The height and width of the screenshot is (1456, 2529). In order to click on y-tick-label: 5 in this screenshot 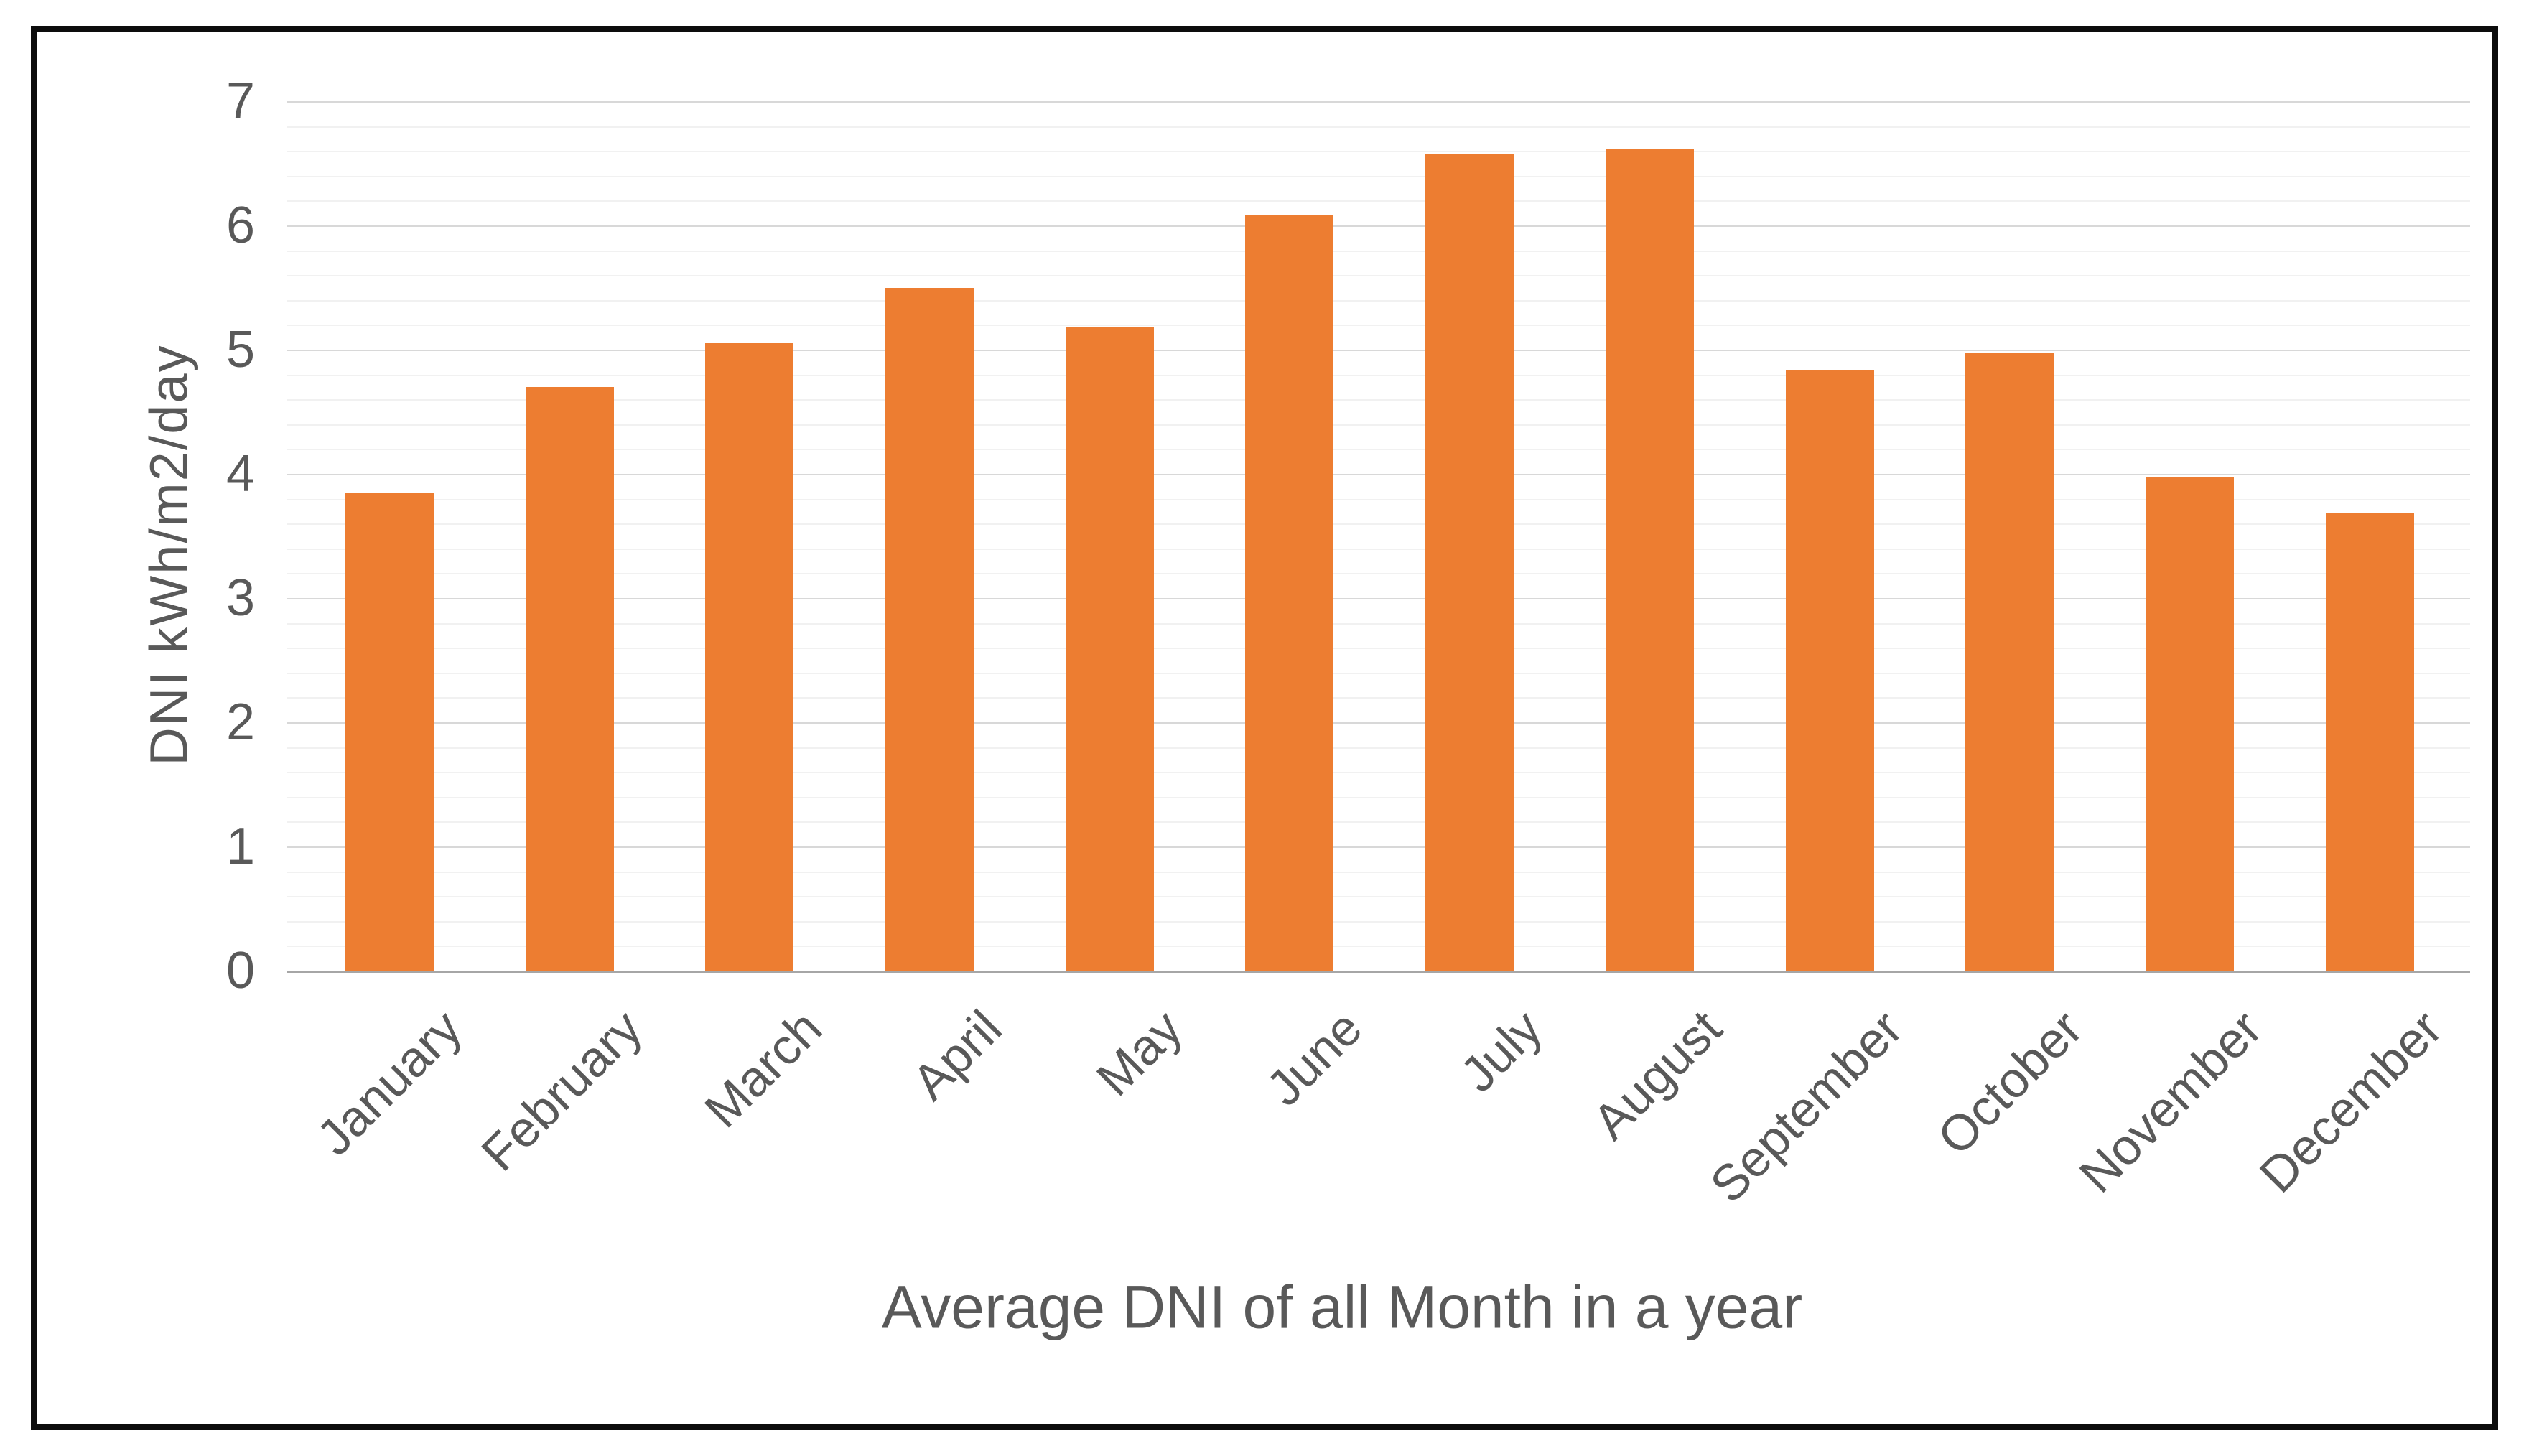, I will do `click(240, 349)`.